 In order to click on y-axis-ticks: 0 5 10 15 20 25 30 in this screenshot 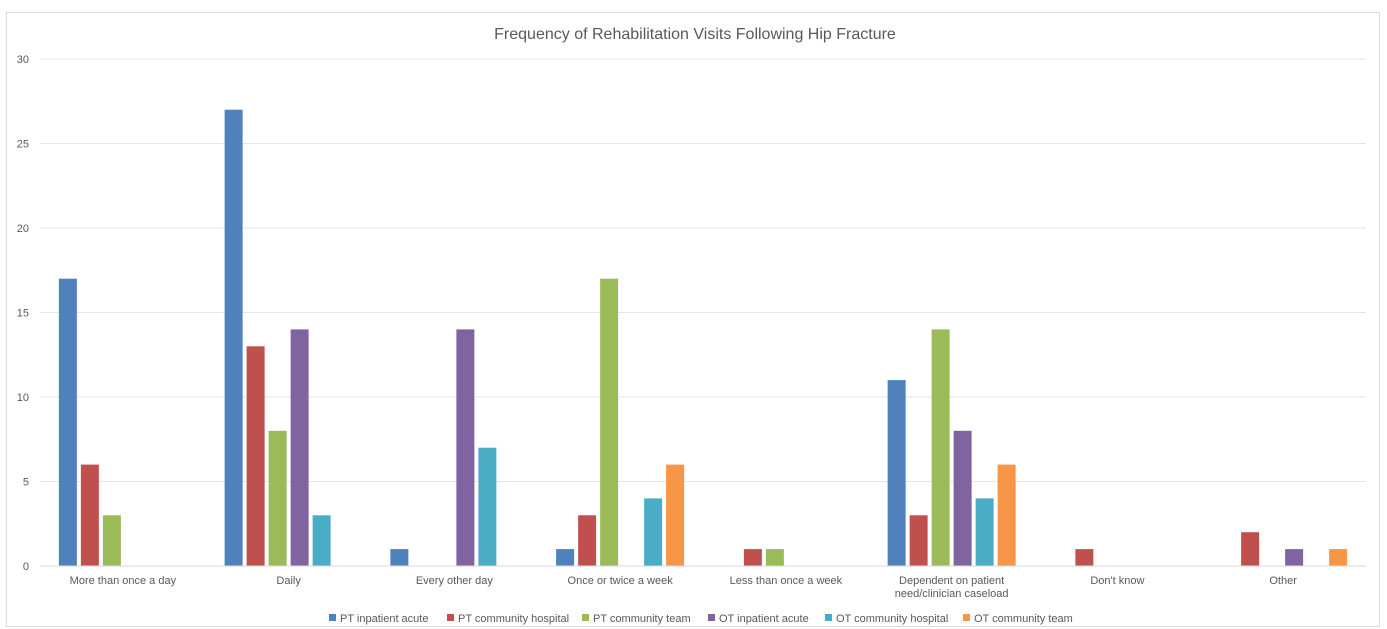, I will do `click(23, 313)`.